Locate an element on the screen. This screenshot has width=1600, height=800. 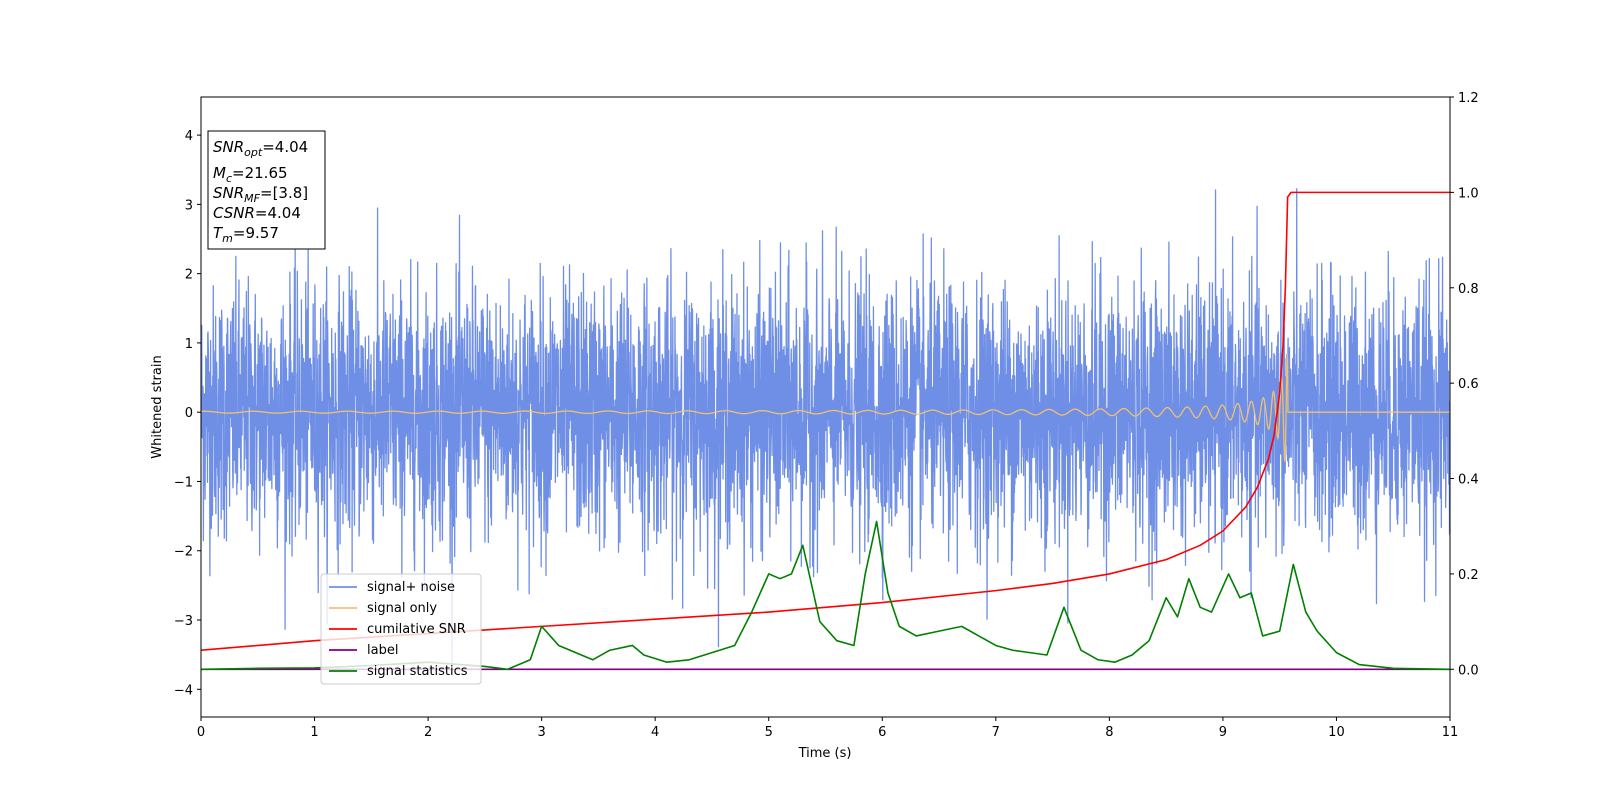
info-snr-opt: SNRopt=4.04 is located at coordinates (260, 148).